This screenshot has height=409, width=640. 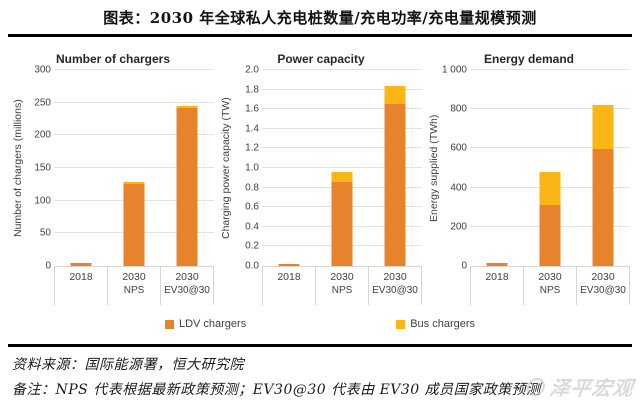 I want to click on y-tick-label: 400, so click(x=458, y=188).